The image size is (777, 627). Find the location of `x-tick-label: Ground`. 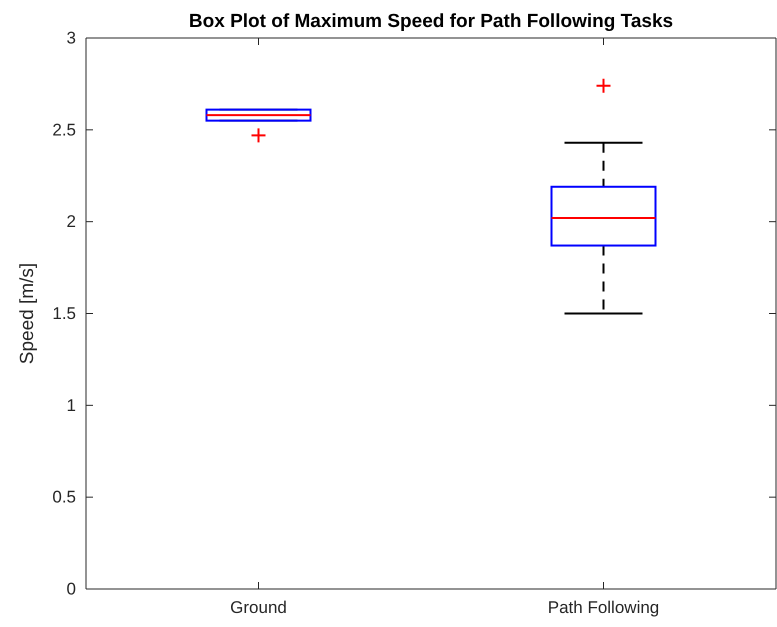

x-tick-label: Ground is located at coordinates (258, 608).